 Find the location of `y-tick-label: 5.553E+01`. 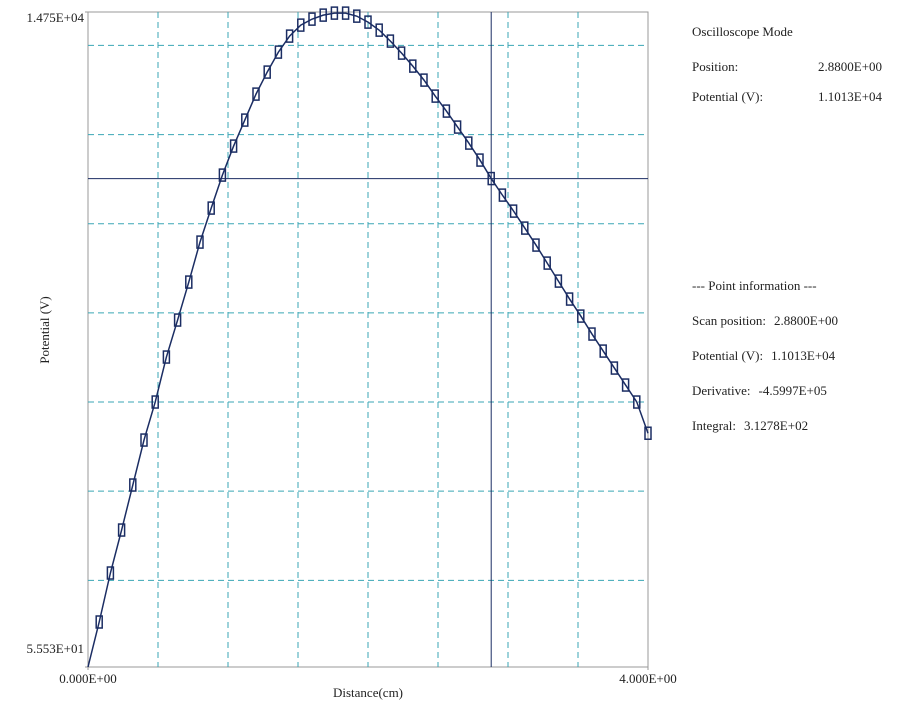

y-tick-label: 5.553E+01 is located at coordinates (55, 648).